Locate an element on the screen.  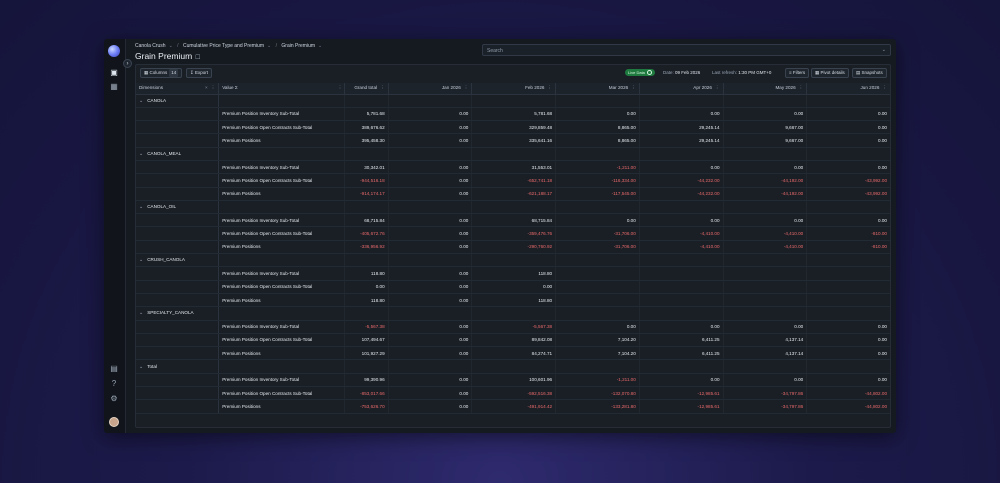
value-cell: -359,476.76 is located at coordinates (514, 233).